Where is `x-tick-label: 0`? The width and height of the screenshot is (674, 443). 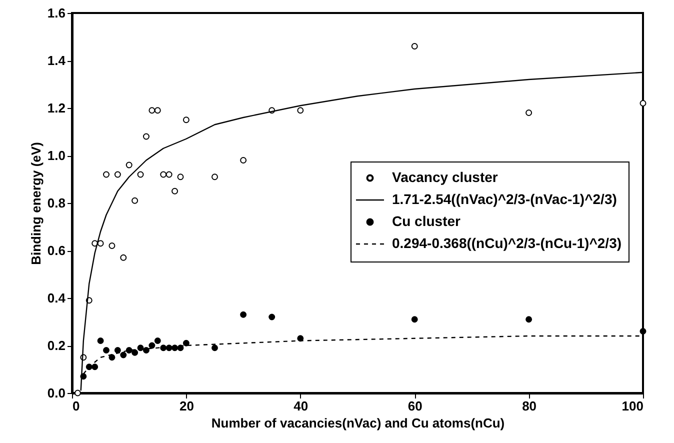
x-tick-label: 0 is located at coordinates (76, 406).